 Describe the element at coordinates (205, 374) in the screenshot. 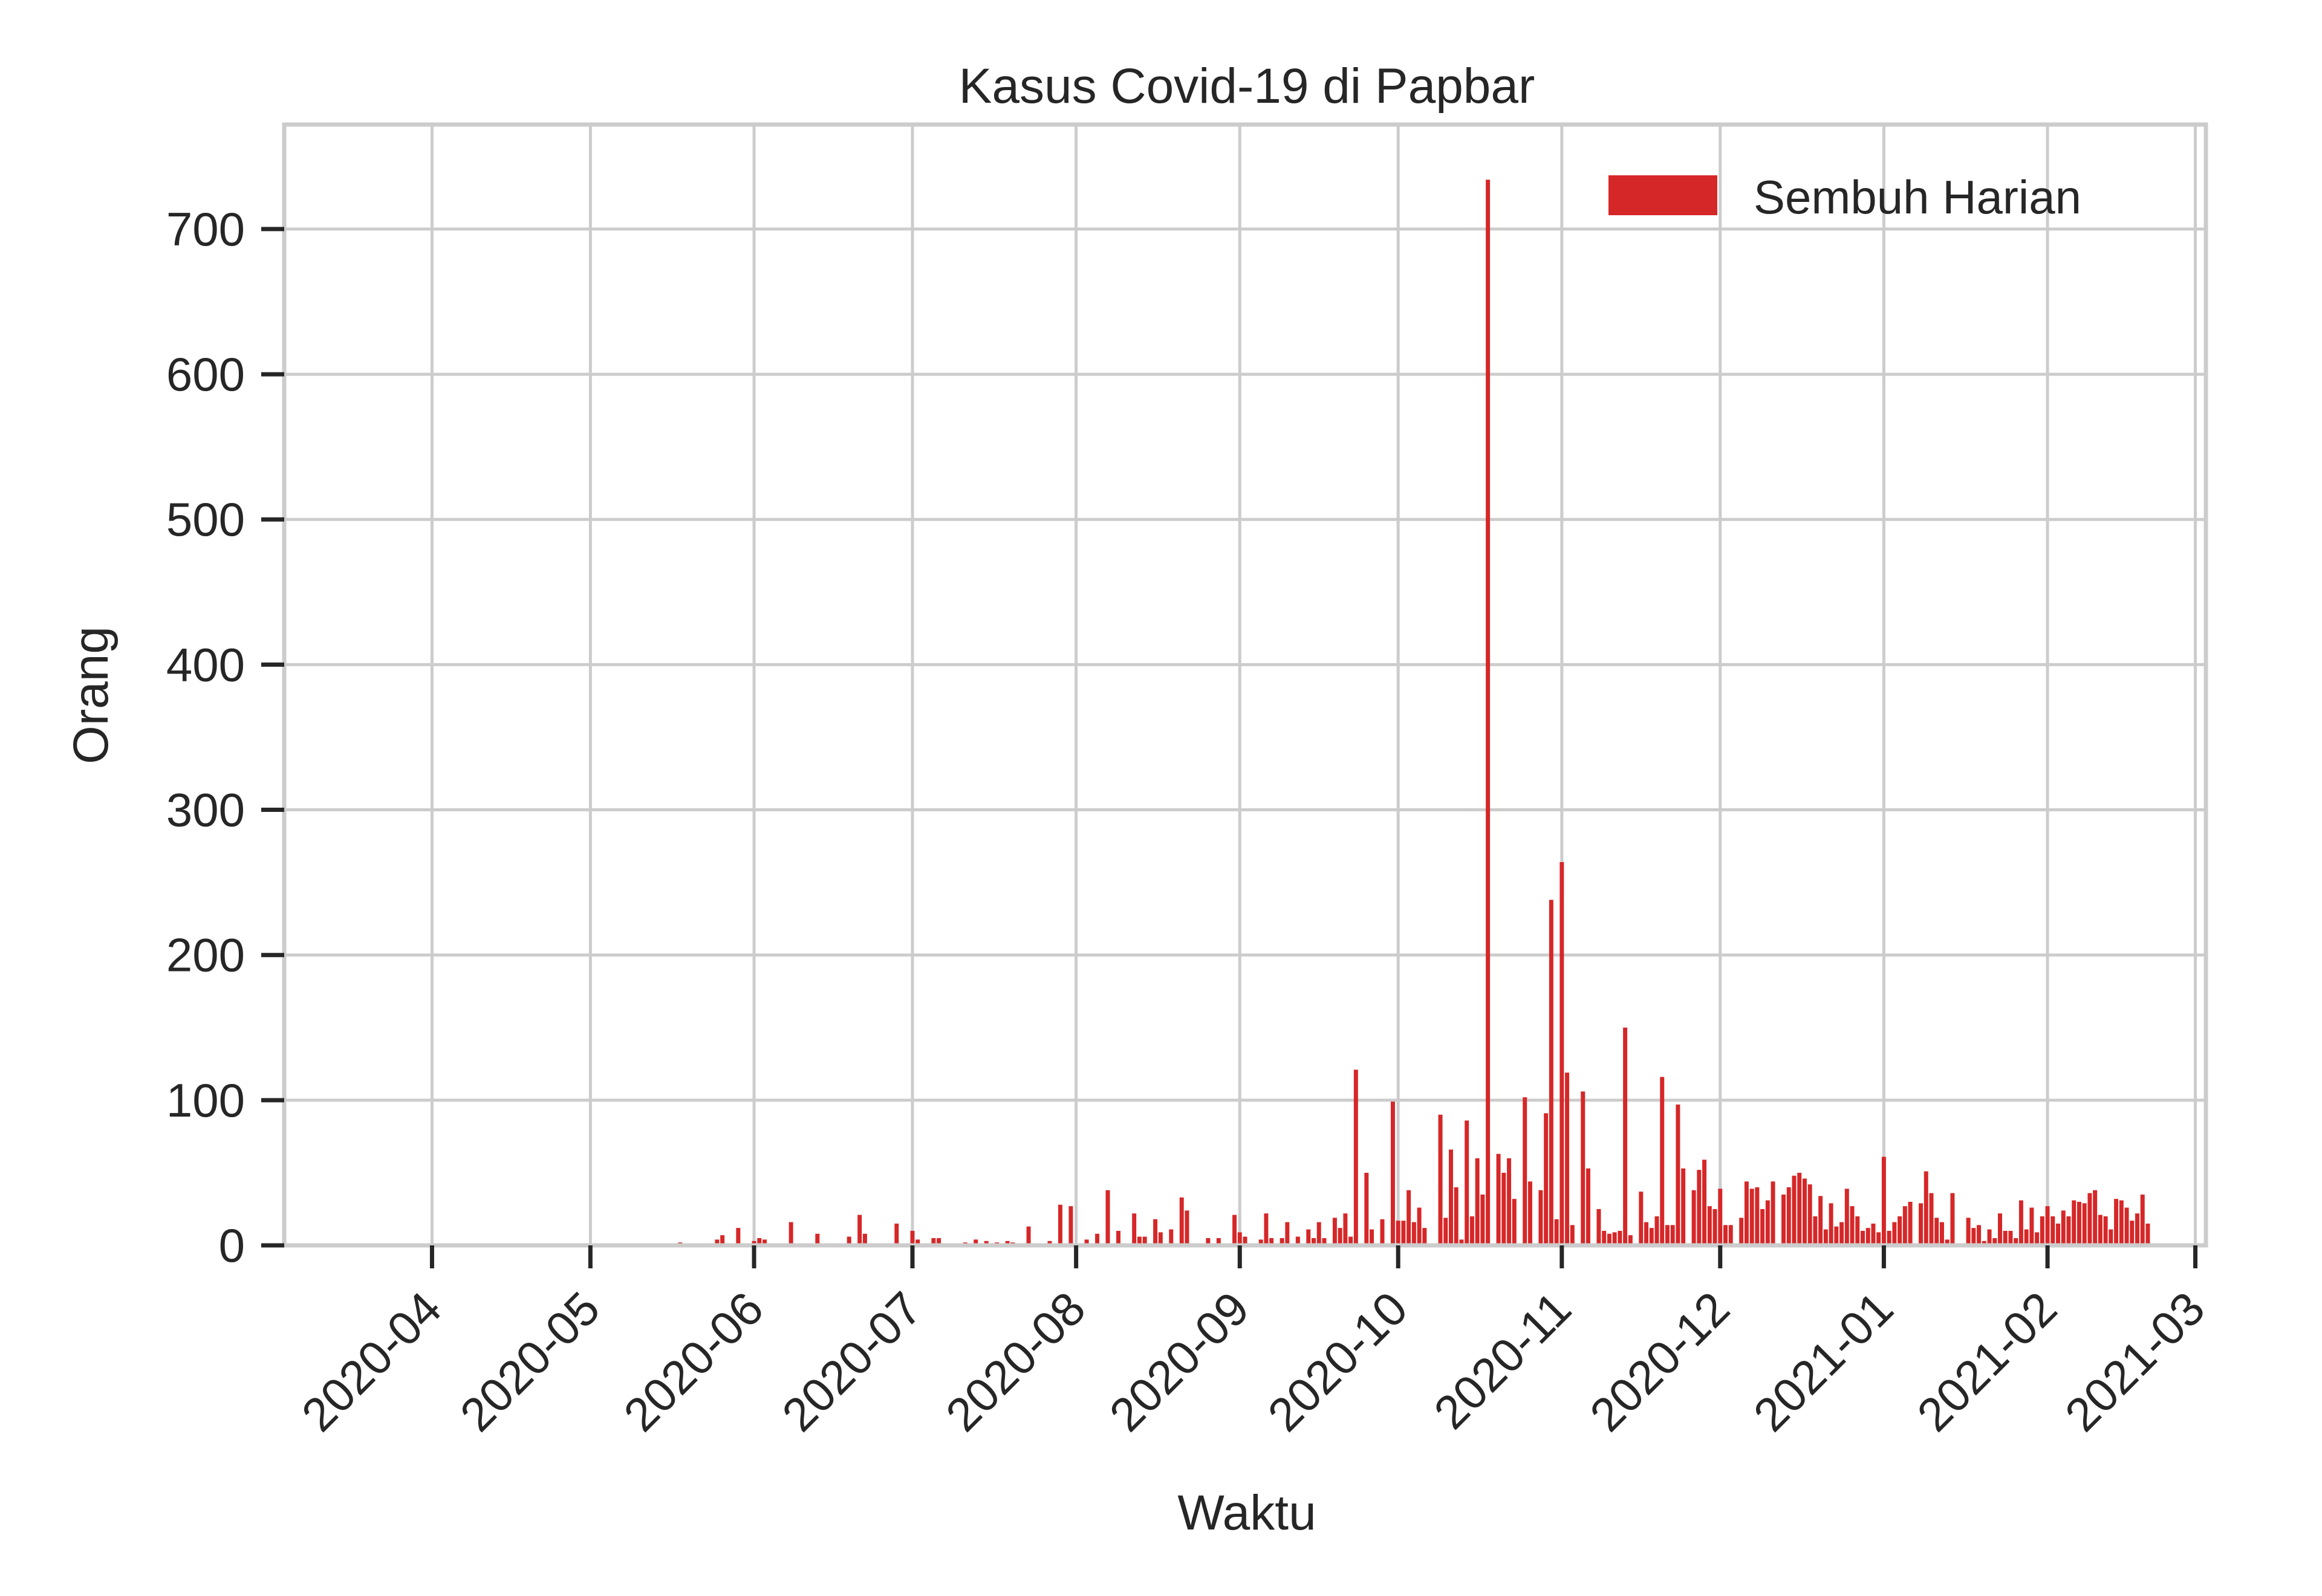

I see `y-tick-label: 600` at that location.